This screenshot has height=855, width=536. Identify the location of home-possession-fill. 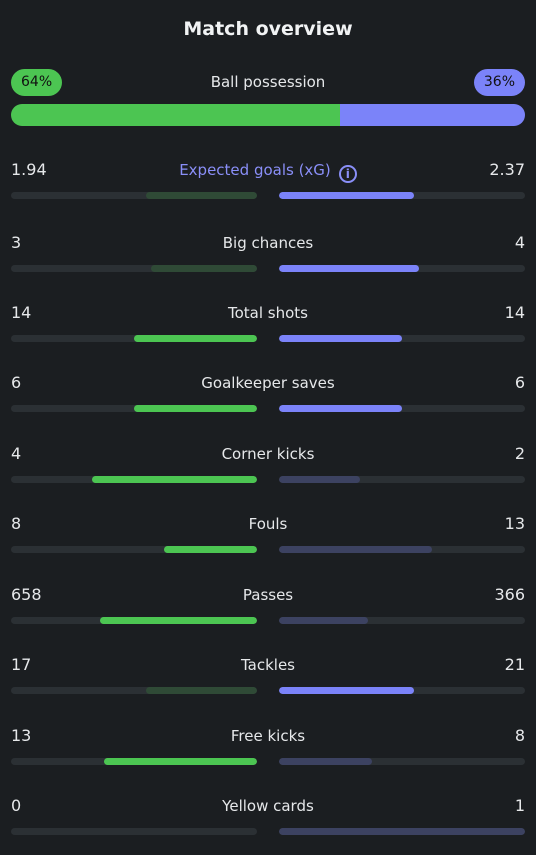
(175, 115).